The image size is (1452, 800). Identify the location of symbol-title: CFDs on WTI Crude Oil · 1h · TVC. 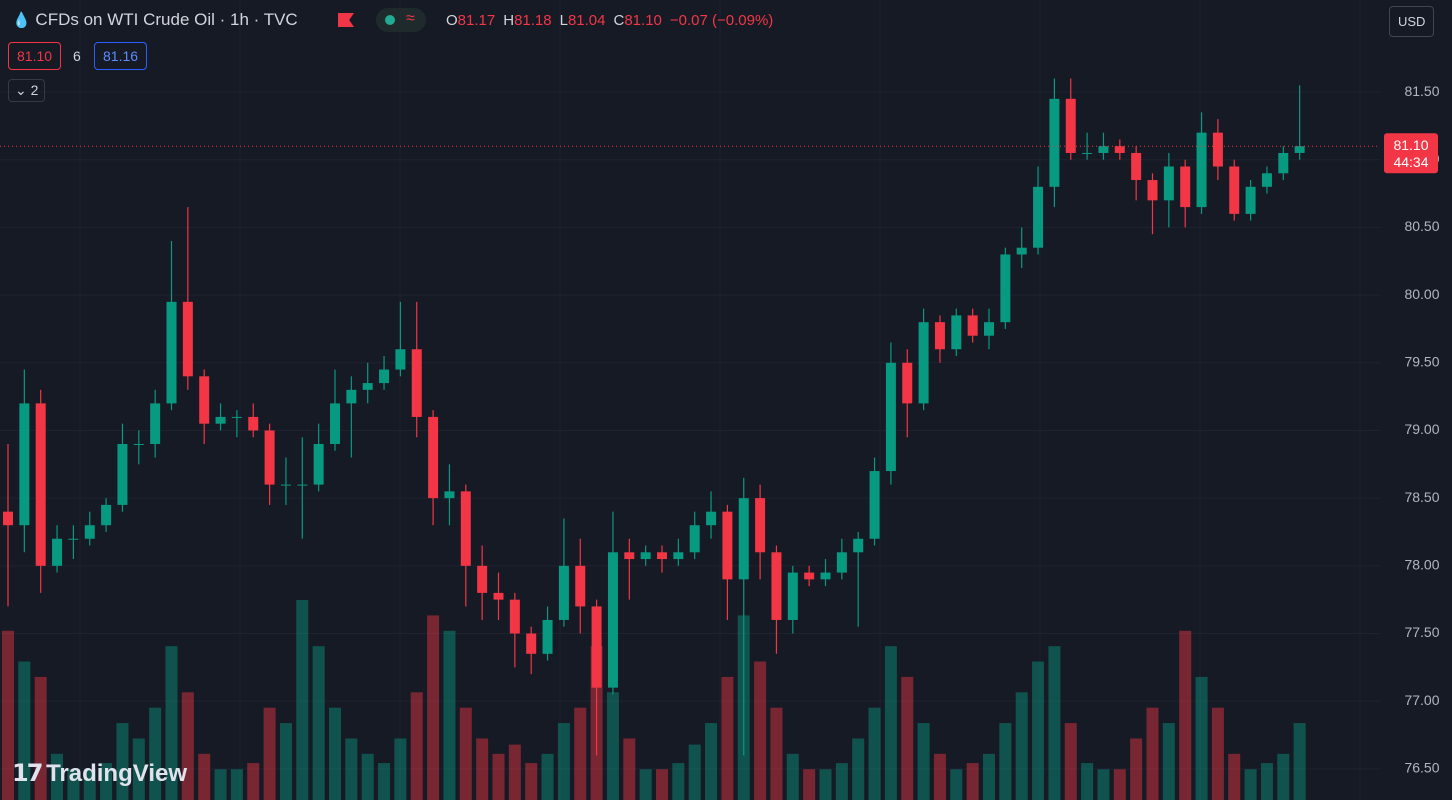
(166, 19).